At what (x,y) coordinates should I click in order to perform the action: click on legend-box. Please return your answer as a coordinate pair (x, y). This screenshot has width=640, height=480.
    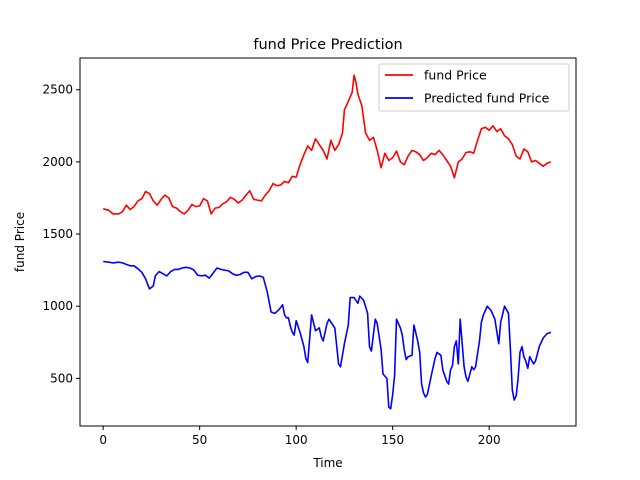
    Looking at the image, I should click on (474, 87).